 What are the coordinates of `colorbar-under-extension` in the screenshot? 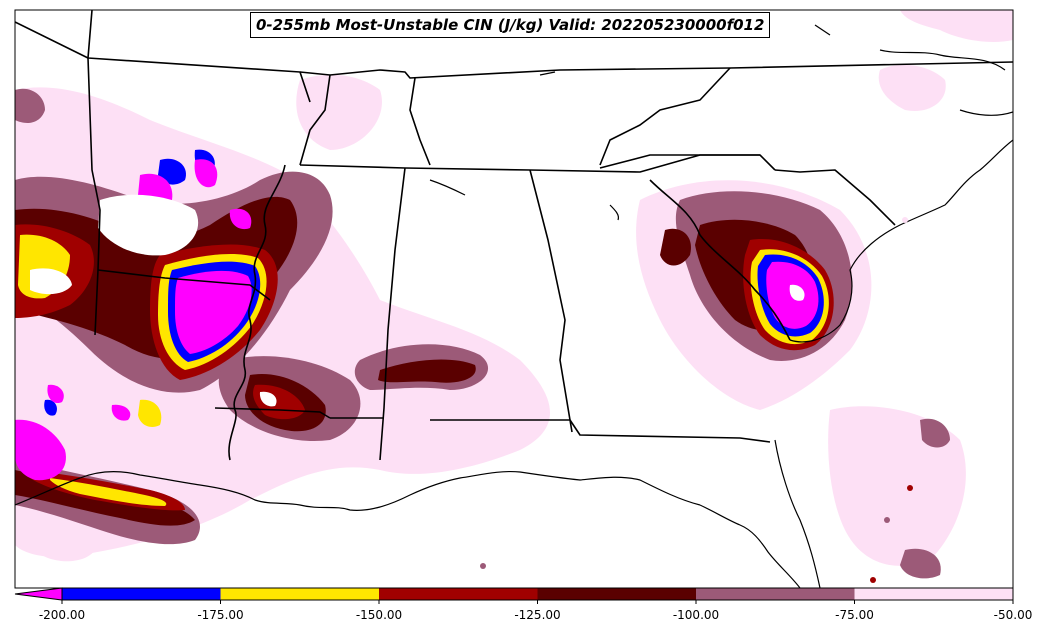 It's located at (38, 594).